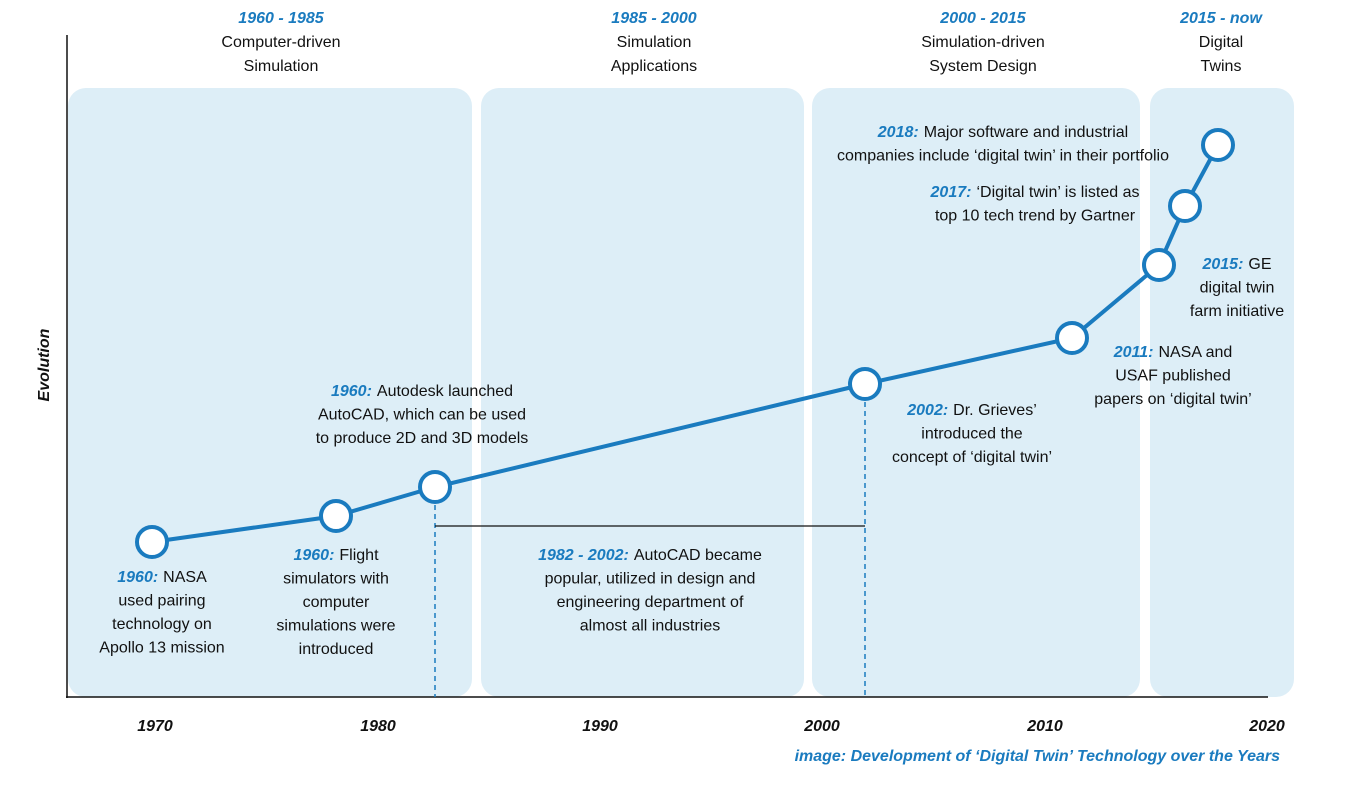 This screenshot has height=787, width=1358. What do you see at coordinates (1221, 66) in the screenshot?
I see `era-label: Twins` at bounding box center [1221, 66].